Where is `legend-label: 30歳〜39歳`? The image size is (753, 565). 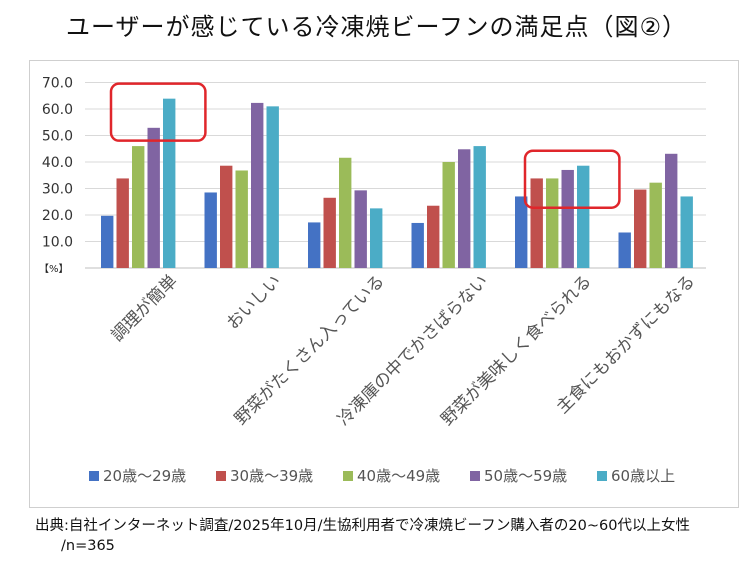
legend-label: 30歳〜39歳 is located at coordinates (271, 476).